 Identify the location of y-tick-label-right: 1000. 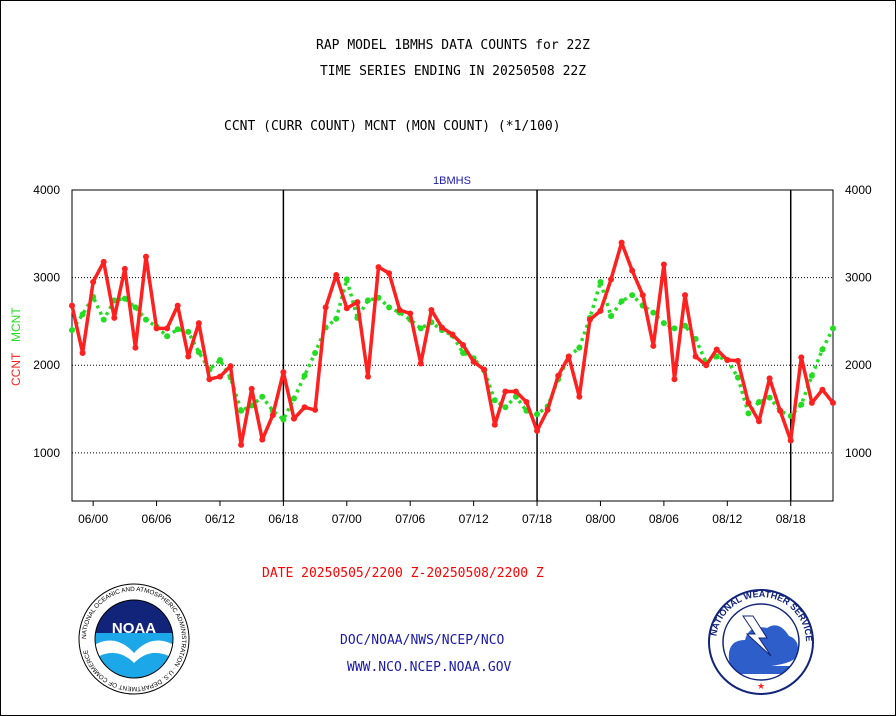
(858, 453).